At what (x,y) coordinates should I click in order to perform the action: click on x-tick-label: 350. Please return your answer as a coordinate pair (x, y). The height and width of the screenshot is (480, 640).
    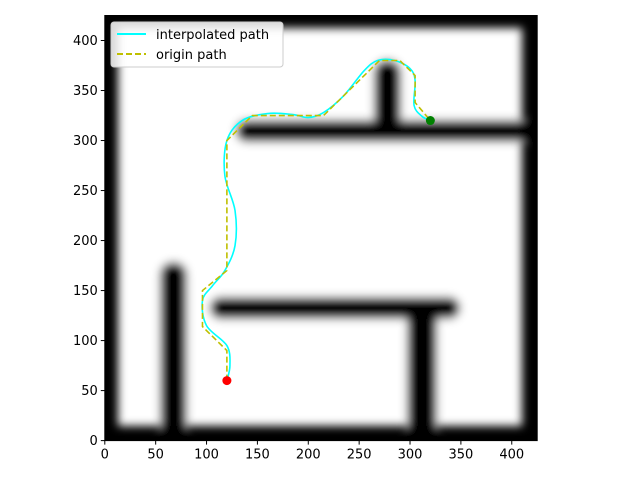
    Looking at the image, I should click on (460, 455).